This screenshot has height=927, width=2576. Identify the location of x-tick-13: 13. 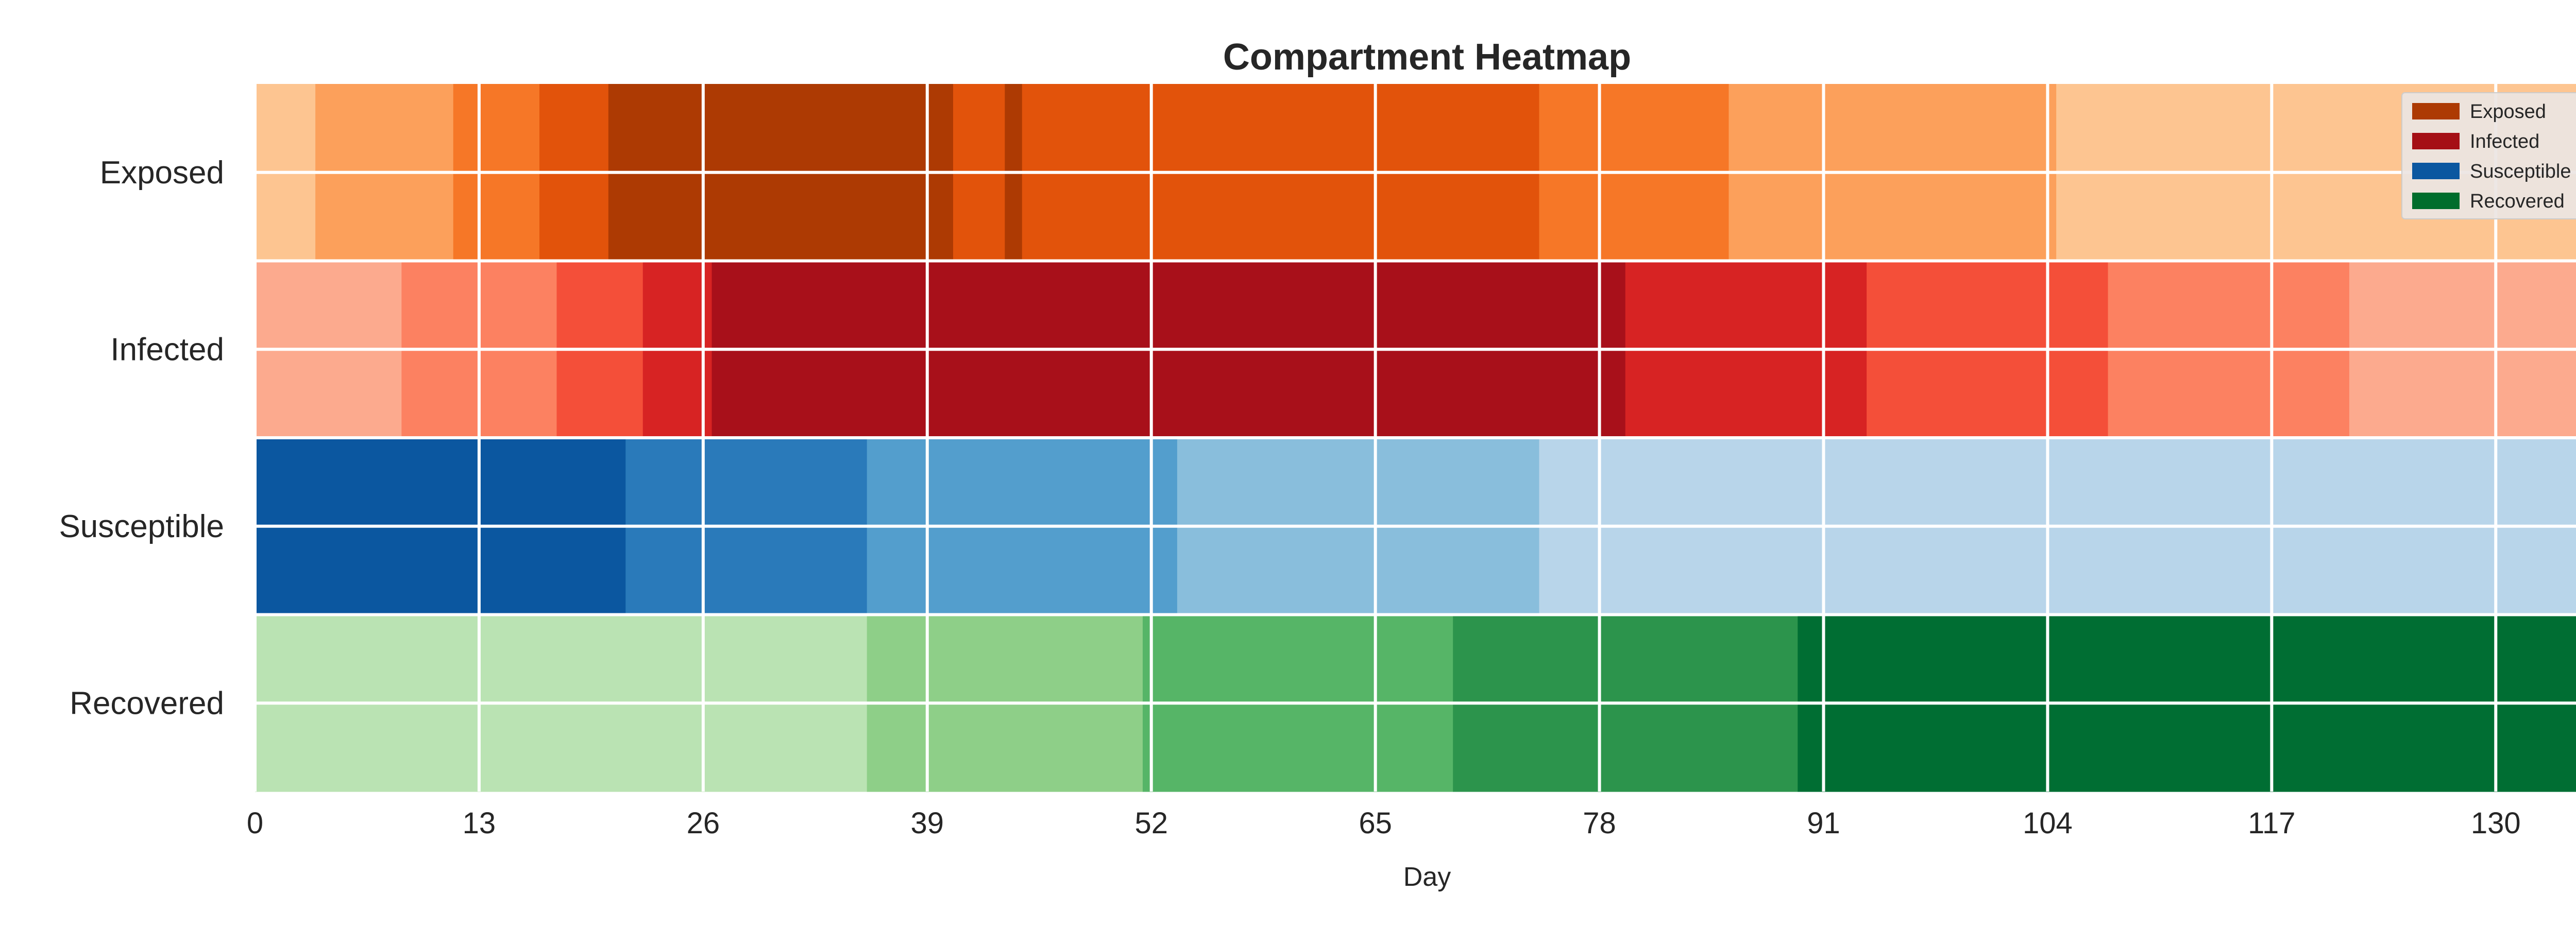
(479, 823).